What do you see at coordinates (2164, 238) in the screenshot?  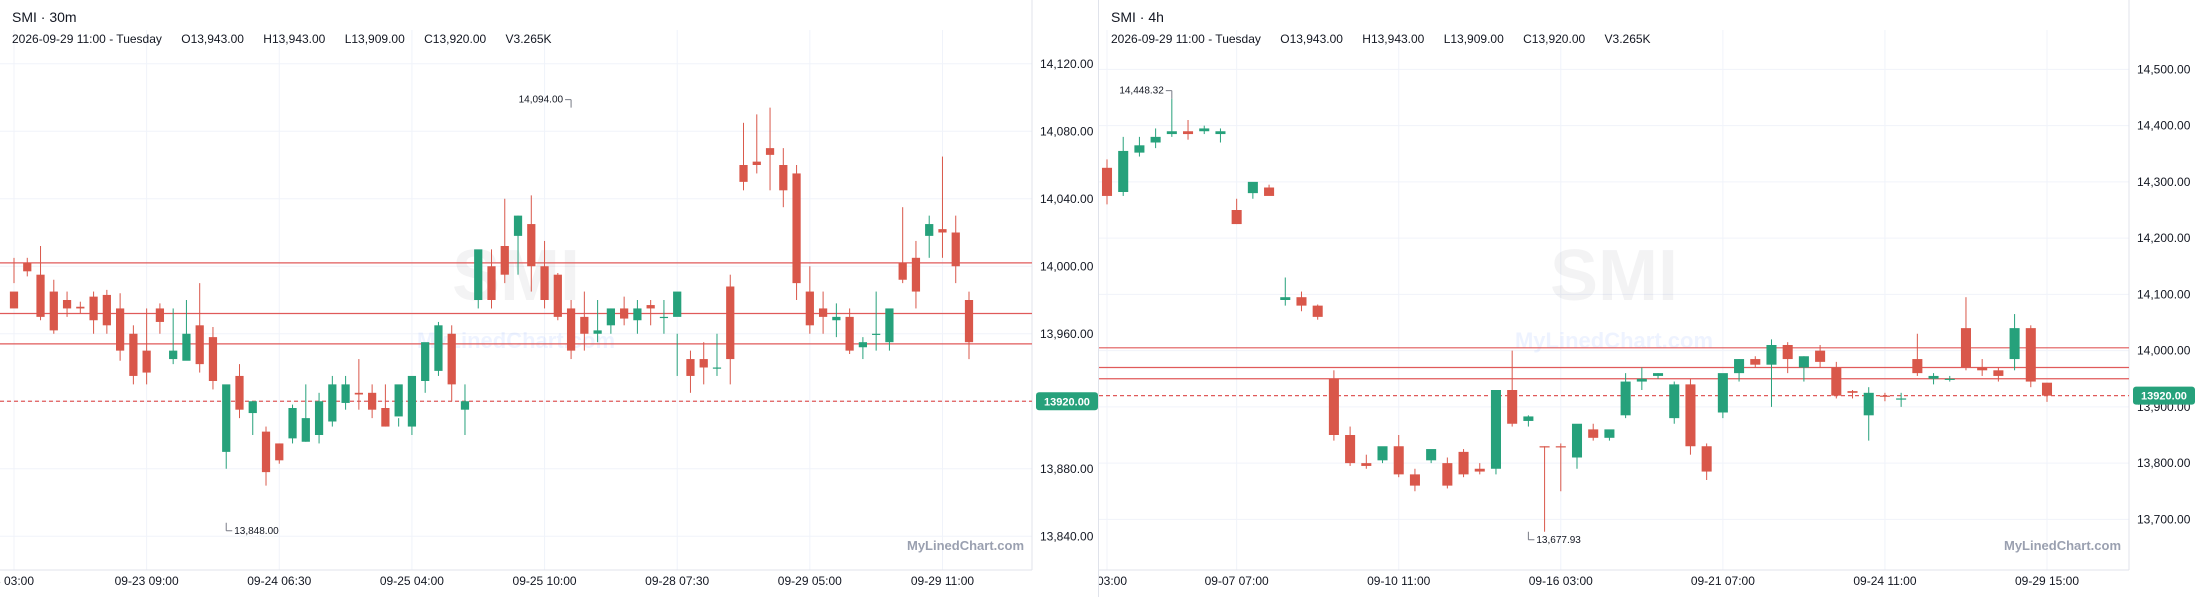 I see `price-tick-label: 14,200.00` at bounding box center [2164, 238].